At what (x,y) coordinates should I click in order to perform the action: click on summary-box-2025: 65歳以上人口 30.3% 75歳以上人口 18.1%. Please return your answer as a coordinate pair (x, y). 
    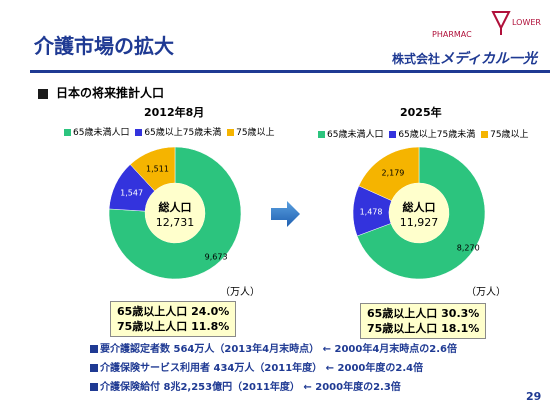
    Looking at the image, I should click on (423, 321).